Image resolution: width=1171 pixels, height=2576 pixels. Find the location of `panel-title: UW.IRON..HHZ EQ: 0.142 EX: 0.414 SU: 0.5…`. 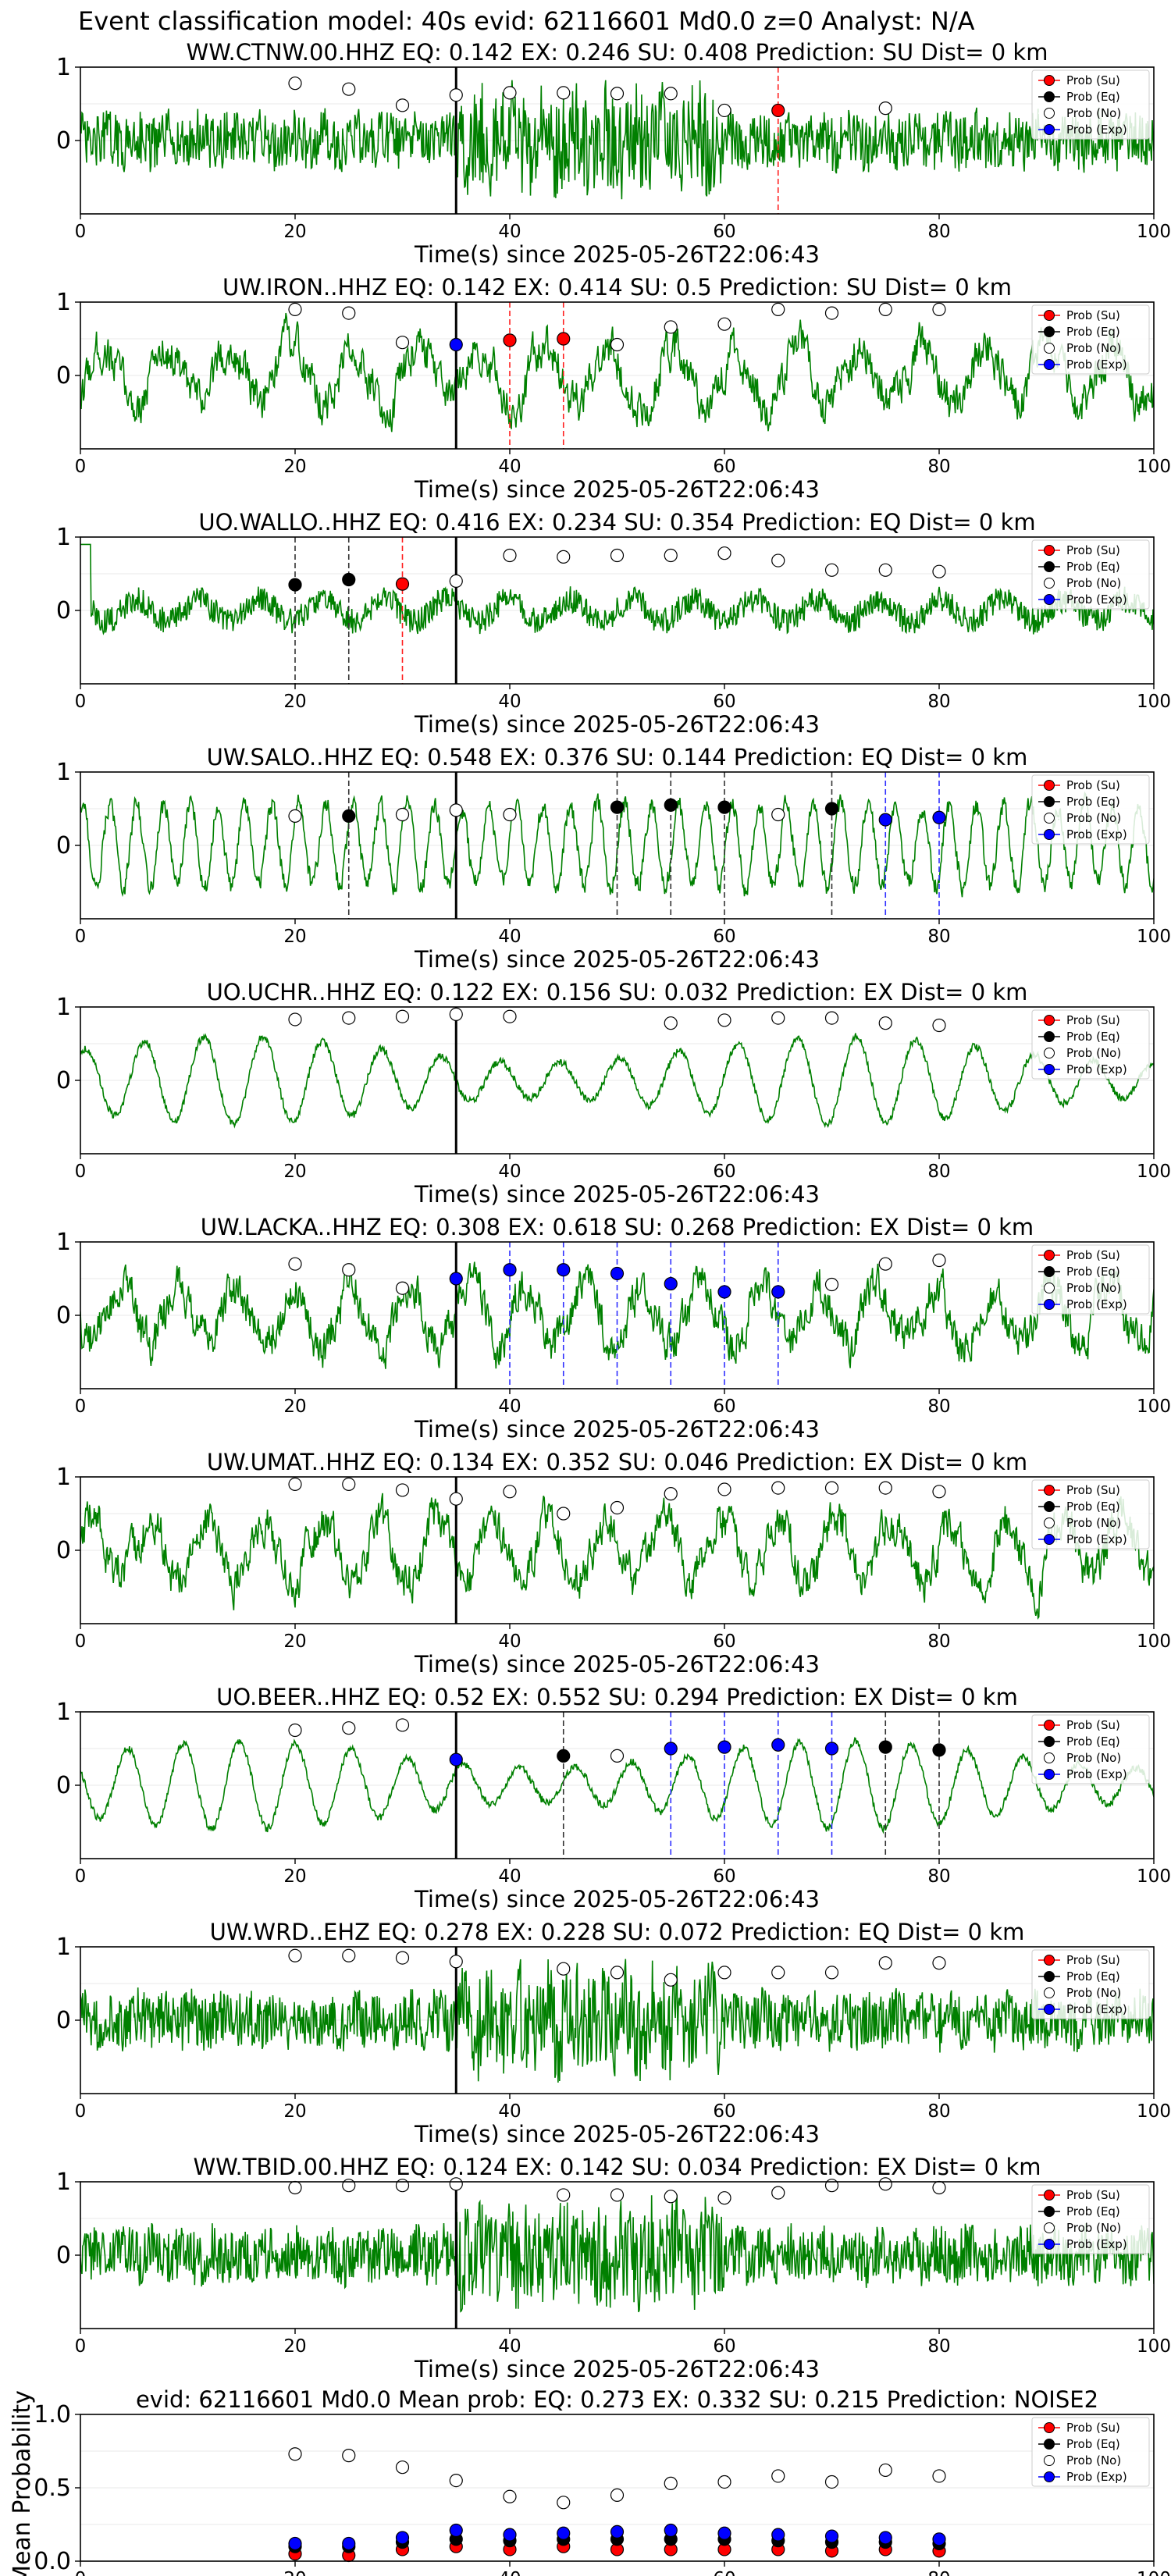

panel-title: UW.IRON..HHZ EQ: 0.142 EX: 0.414 SU: 0.5… is located at coordinates (617, 287).